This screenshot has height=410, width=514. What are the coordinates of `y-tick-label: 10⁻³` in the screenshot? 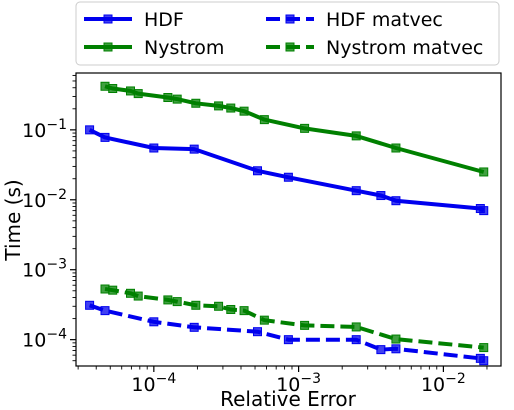 It's located at (44, 269).